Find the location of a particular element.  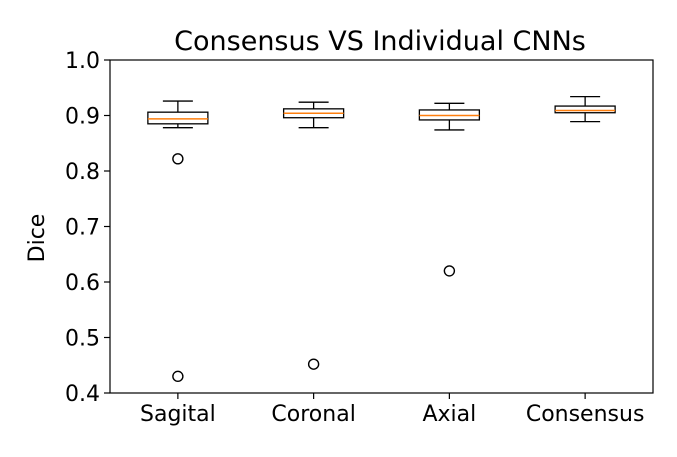

y-tick-label: 0.9 is located at coordinates (82, 117).